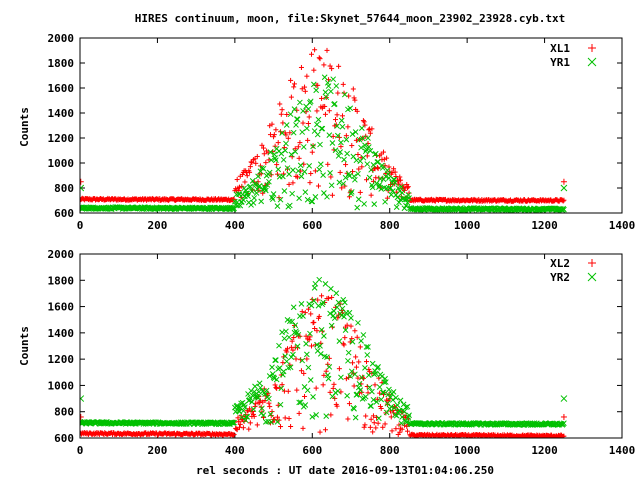 The width and height of the screenshot is (640, 480). What do you see at coordinates (64, 213) in the screenshot?
I see `y-tick-label: 600` at bounding box center [64, 213].